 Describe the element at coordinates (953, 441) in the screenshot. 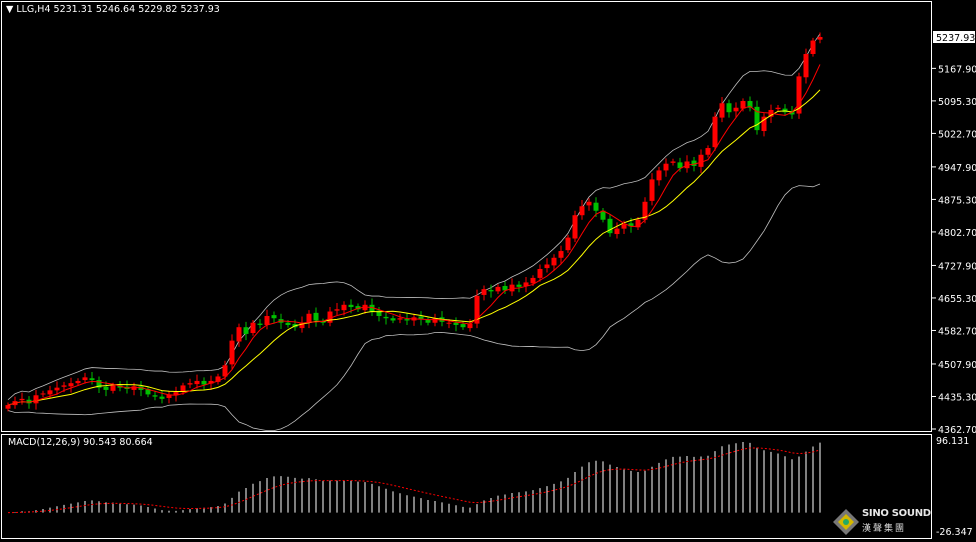

I see `macd-max-label: 96.131` at that location.